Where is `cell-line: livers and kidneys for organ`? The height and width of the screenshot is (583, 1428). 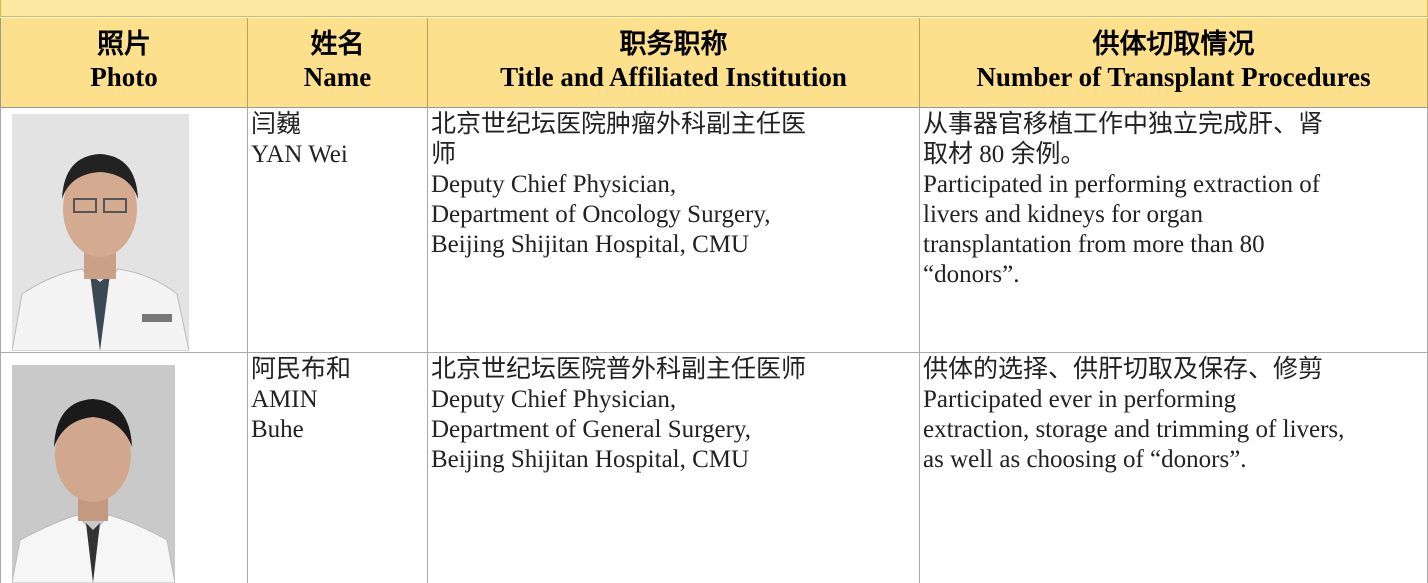 cell-line: livers and kidneys for organ is located at coordinates (1063, 214).